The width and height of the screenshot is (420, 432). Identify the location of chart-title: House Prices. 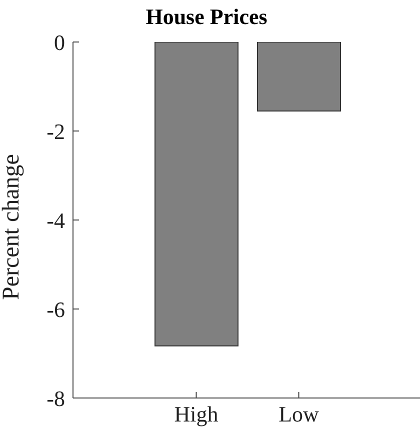
(207, 16).